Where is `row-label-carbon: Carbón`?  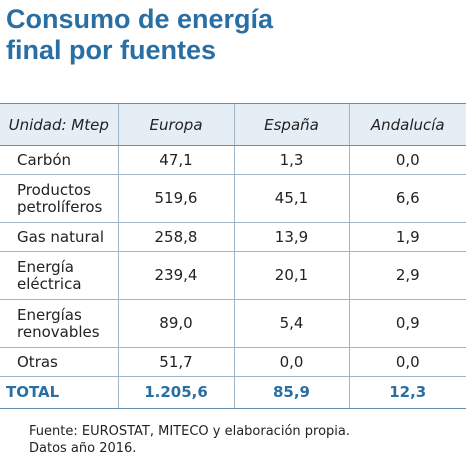
row-label-carbon: Carbón is located at coordinates (59, 160).